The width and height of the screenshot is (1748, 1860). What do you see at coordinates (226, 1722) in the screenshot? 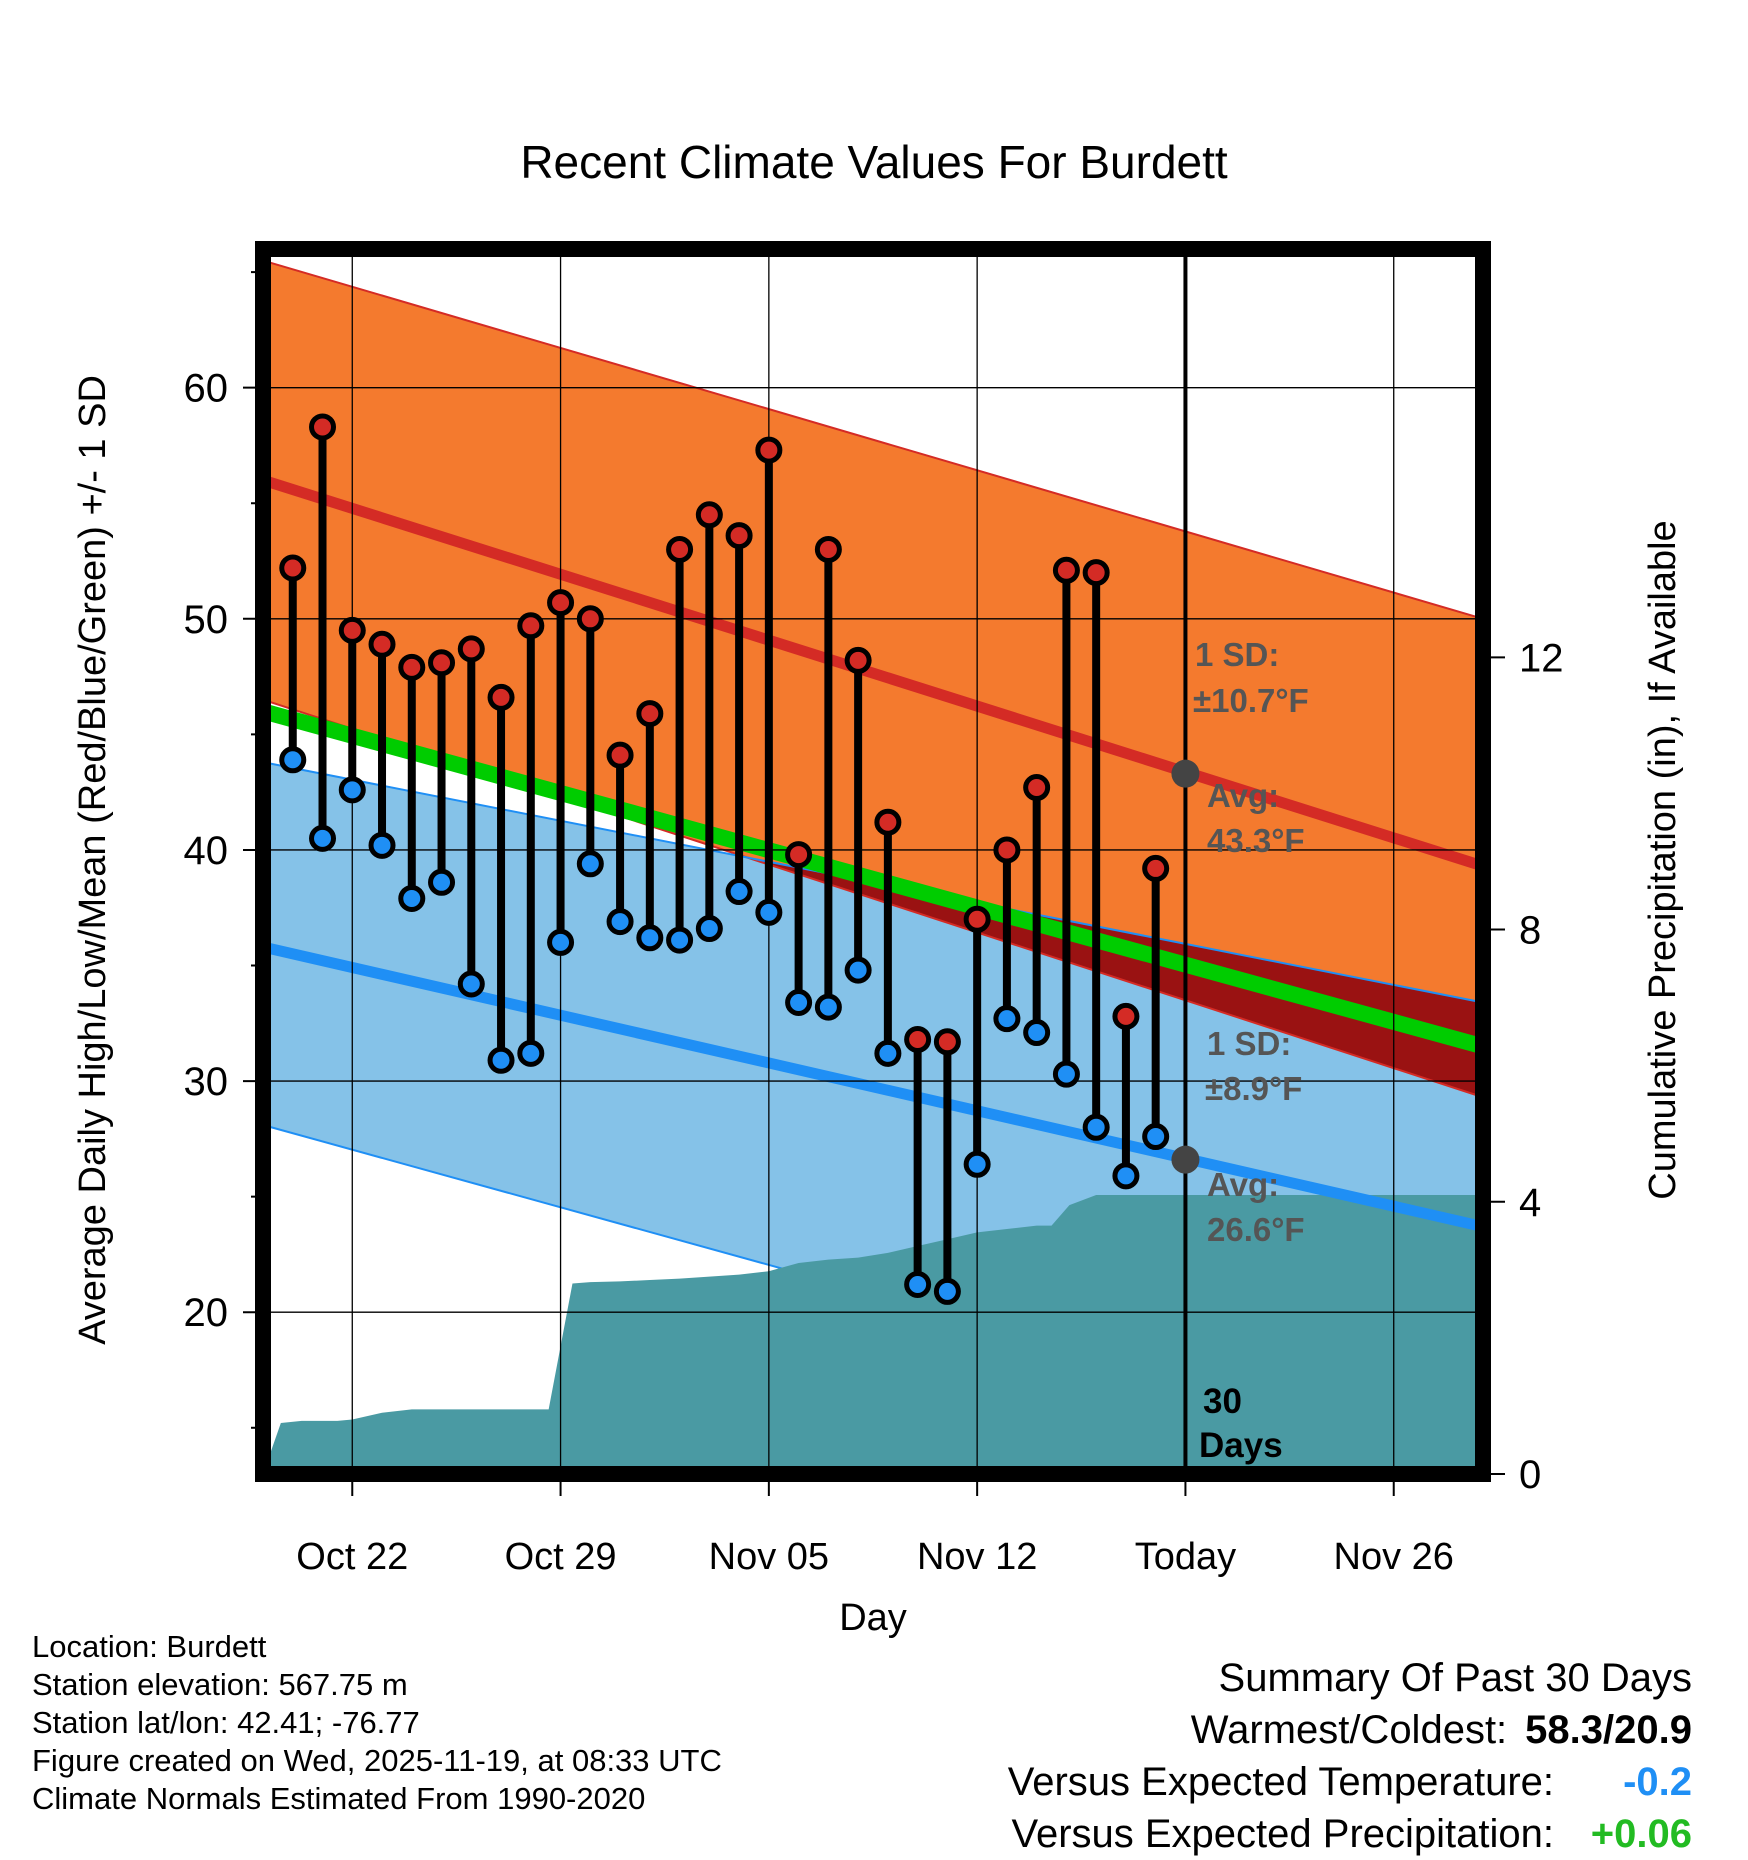
I see `latlon-text: Station lat/lon: 42.41; -76.77` at bounding box center [226, 1722].